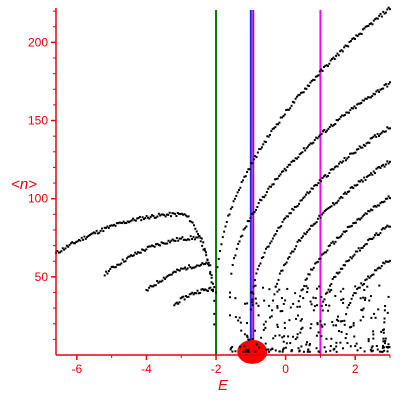 The image size is (400, 400). What do you see at coordinates (77, 369) in the screenshot?
I see `x-tick-label: -6` at bounding box center [77, 369].